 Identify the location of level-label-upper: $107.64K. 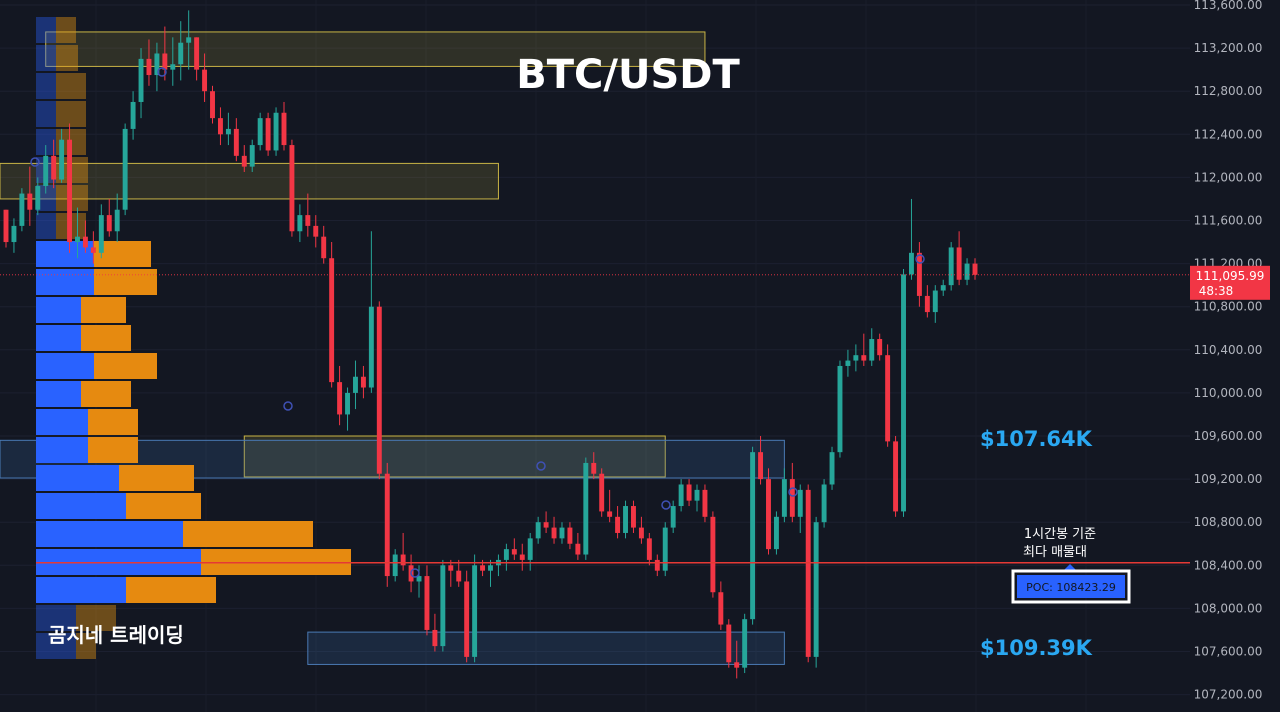
(1036, 439).